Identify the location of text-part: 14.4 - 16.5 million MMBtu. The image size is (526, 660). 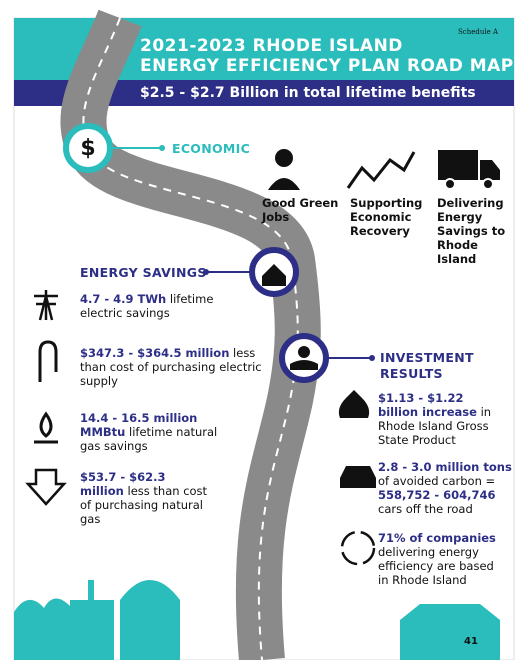
(139, 425).